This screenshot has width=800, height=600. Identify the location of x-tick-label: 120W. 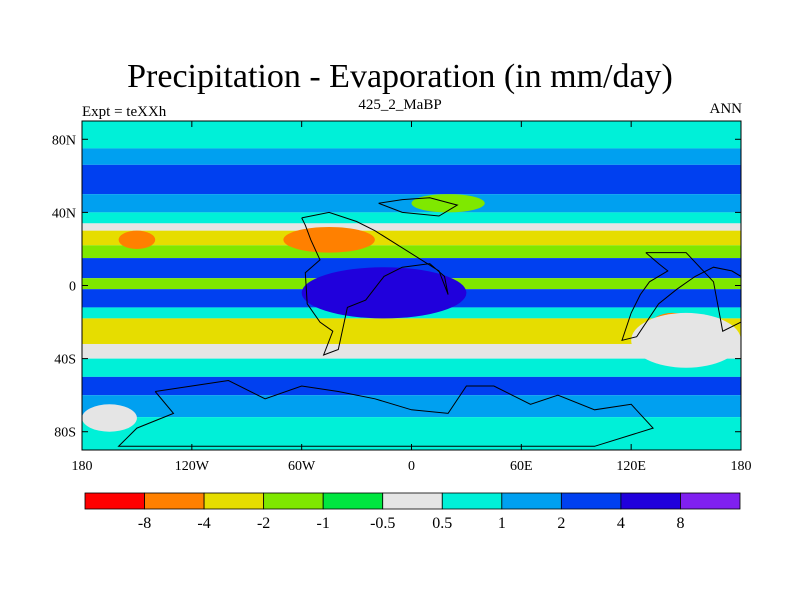
(192, 466).